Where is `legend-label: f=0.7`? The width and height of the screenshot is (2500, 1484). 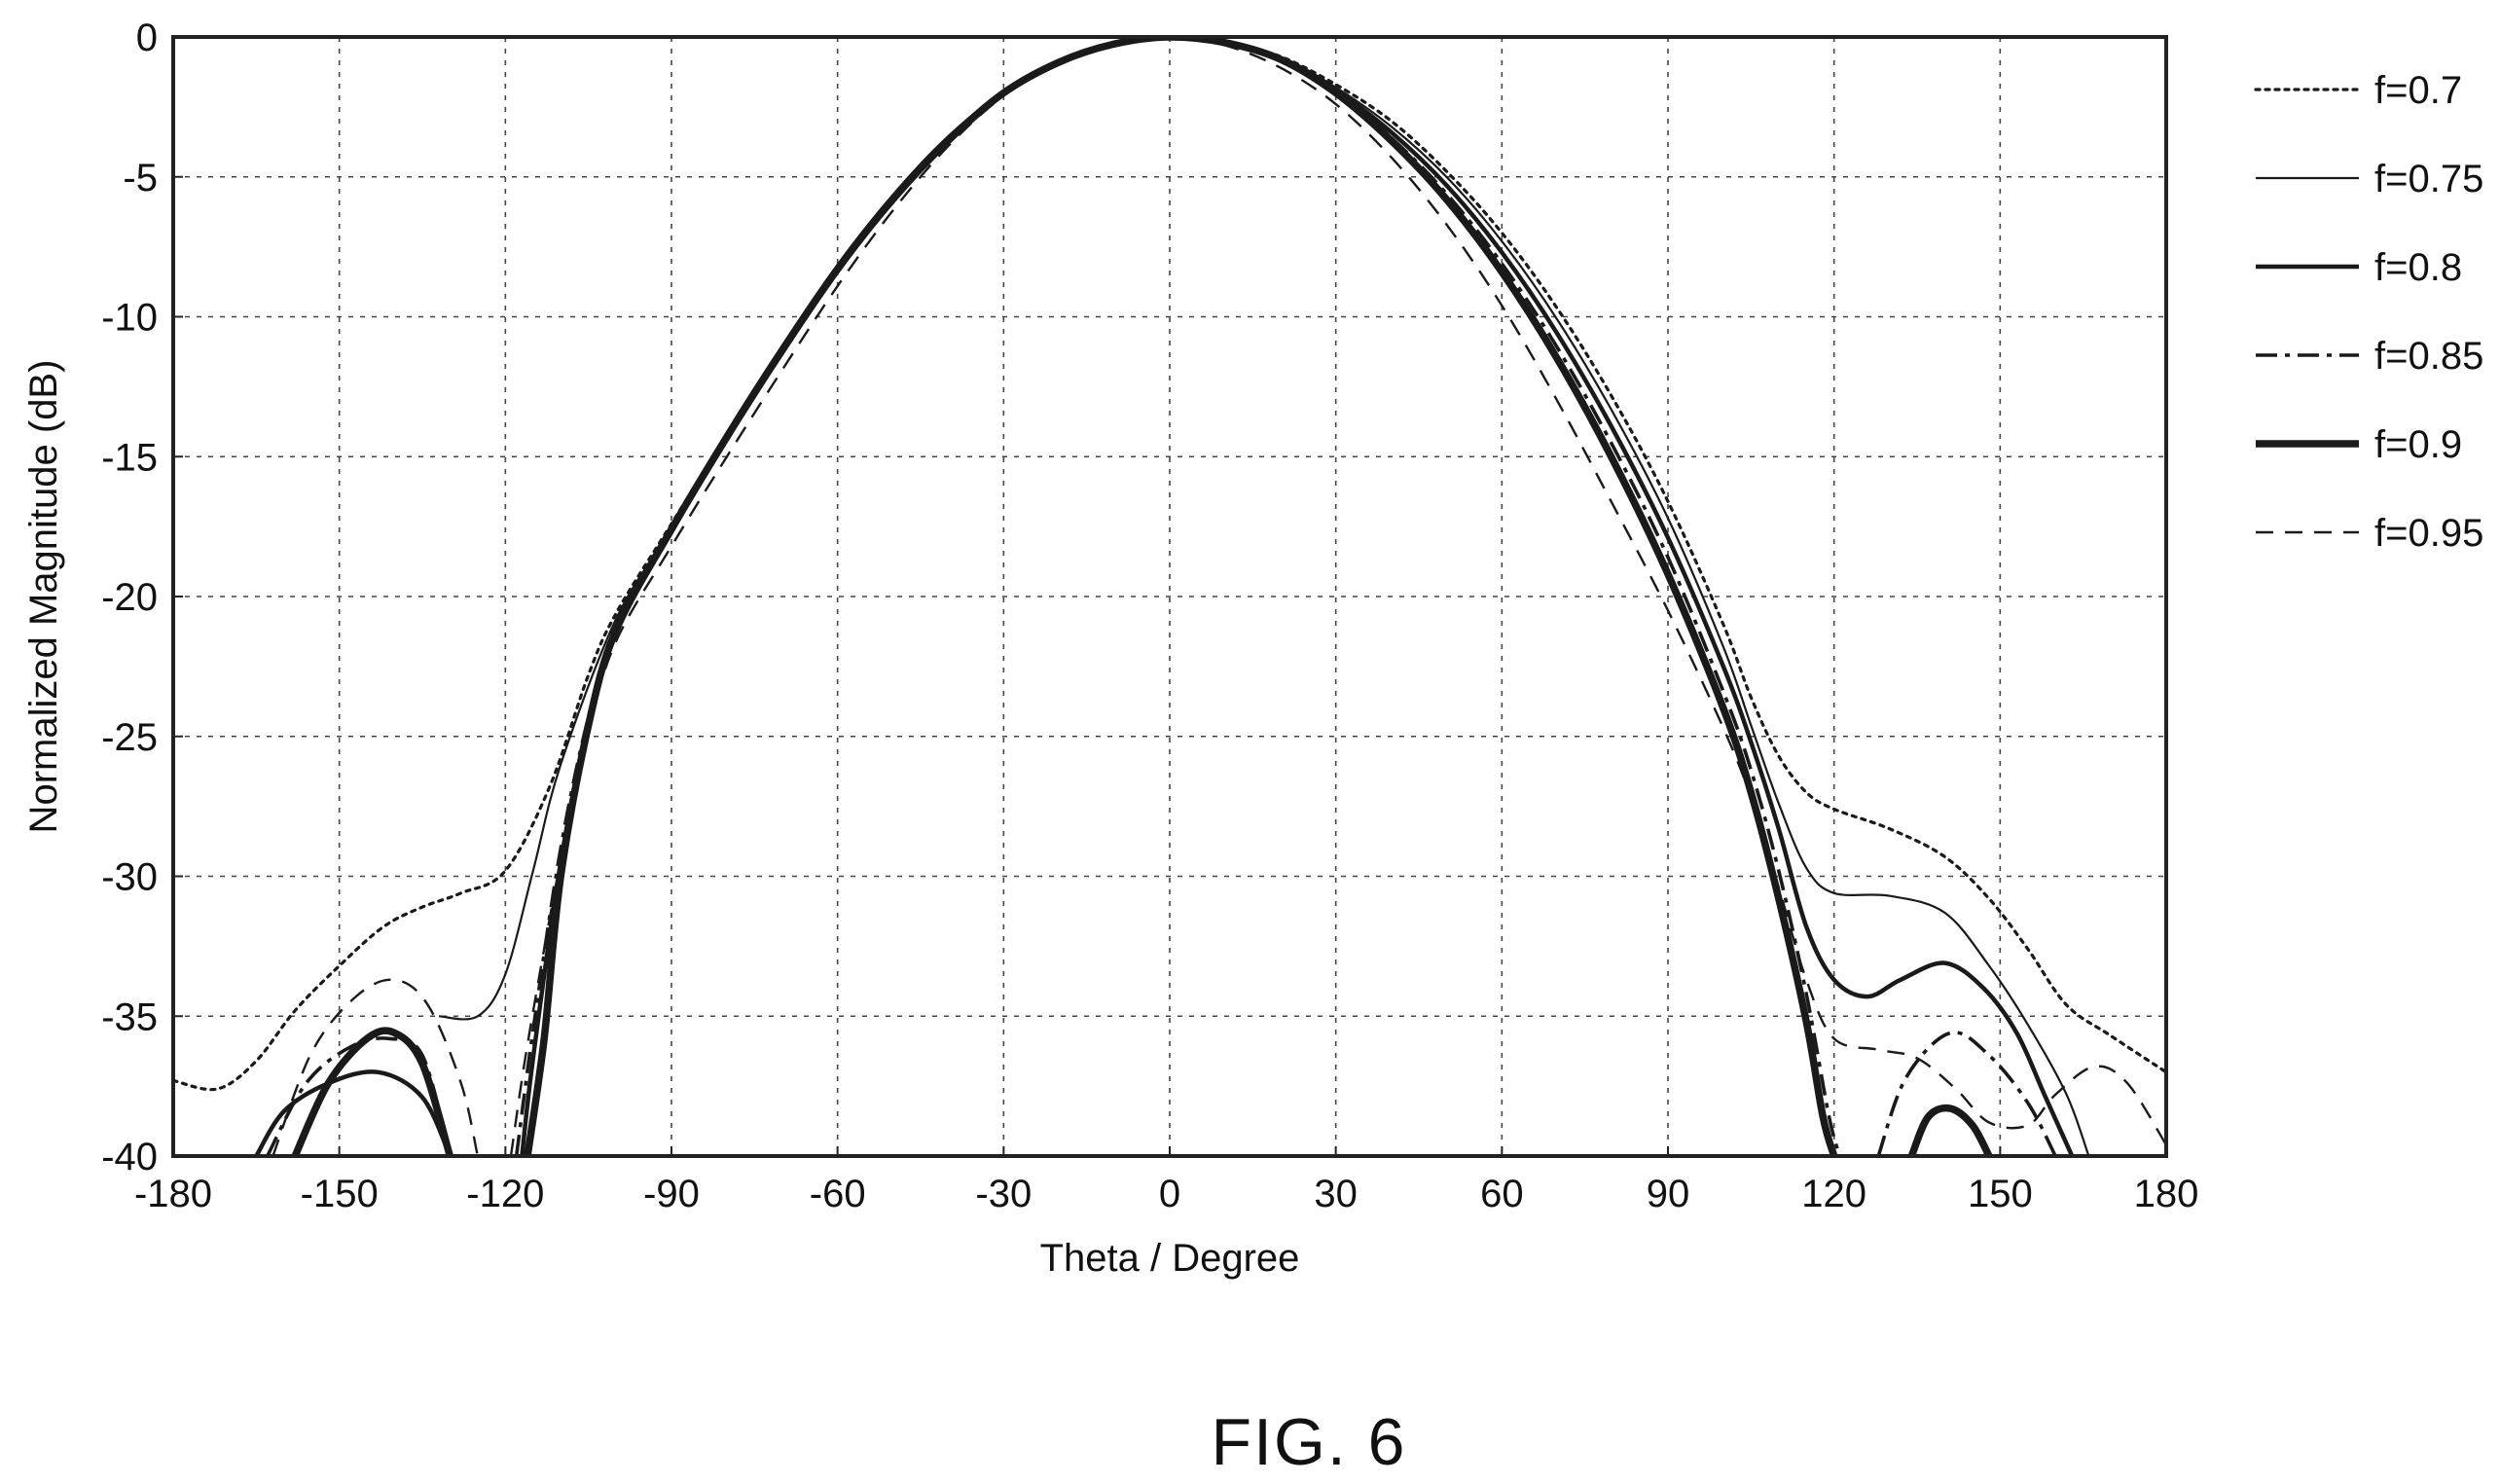
legend-label: f=0.7 is located at coordinates (2418, 91).